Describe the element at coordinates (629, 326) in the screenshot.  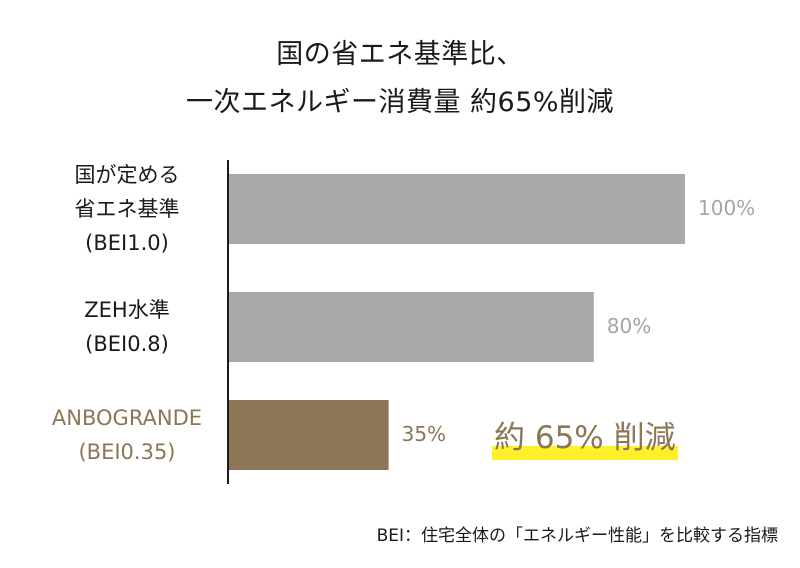
I see `value-label-1: 80%` at that location.